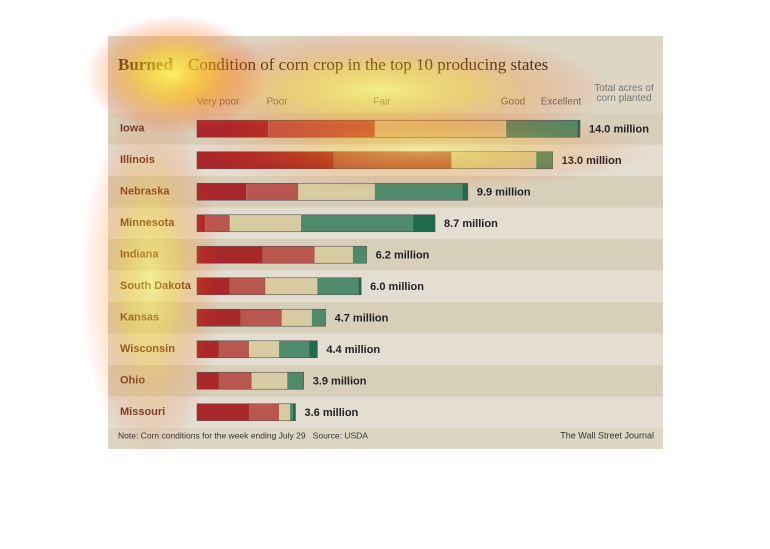 This screenshot has height=549, width=770. What do you see at coordinates (513, 102) in the screenshot?
I see `legend-label: Good` at bounding box center [513, 102].